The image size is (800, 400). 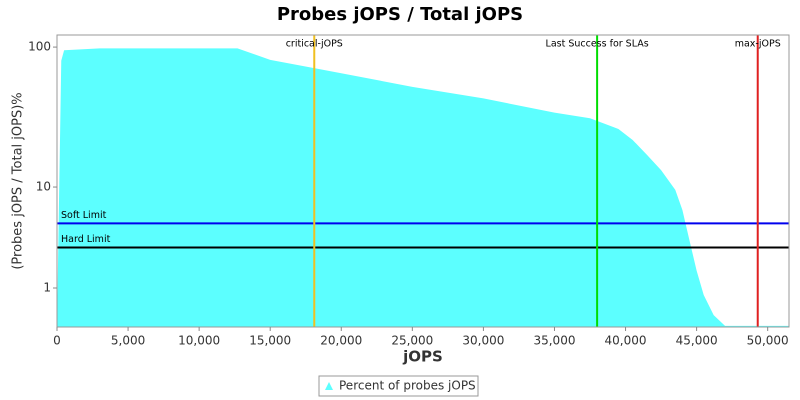 What do you see at coordinates (554, 341) in the screenshot?
I see `x-tick-label: 35,000` at bounding box center [554, 341].